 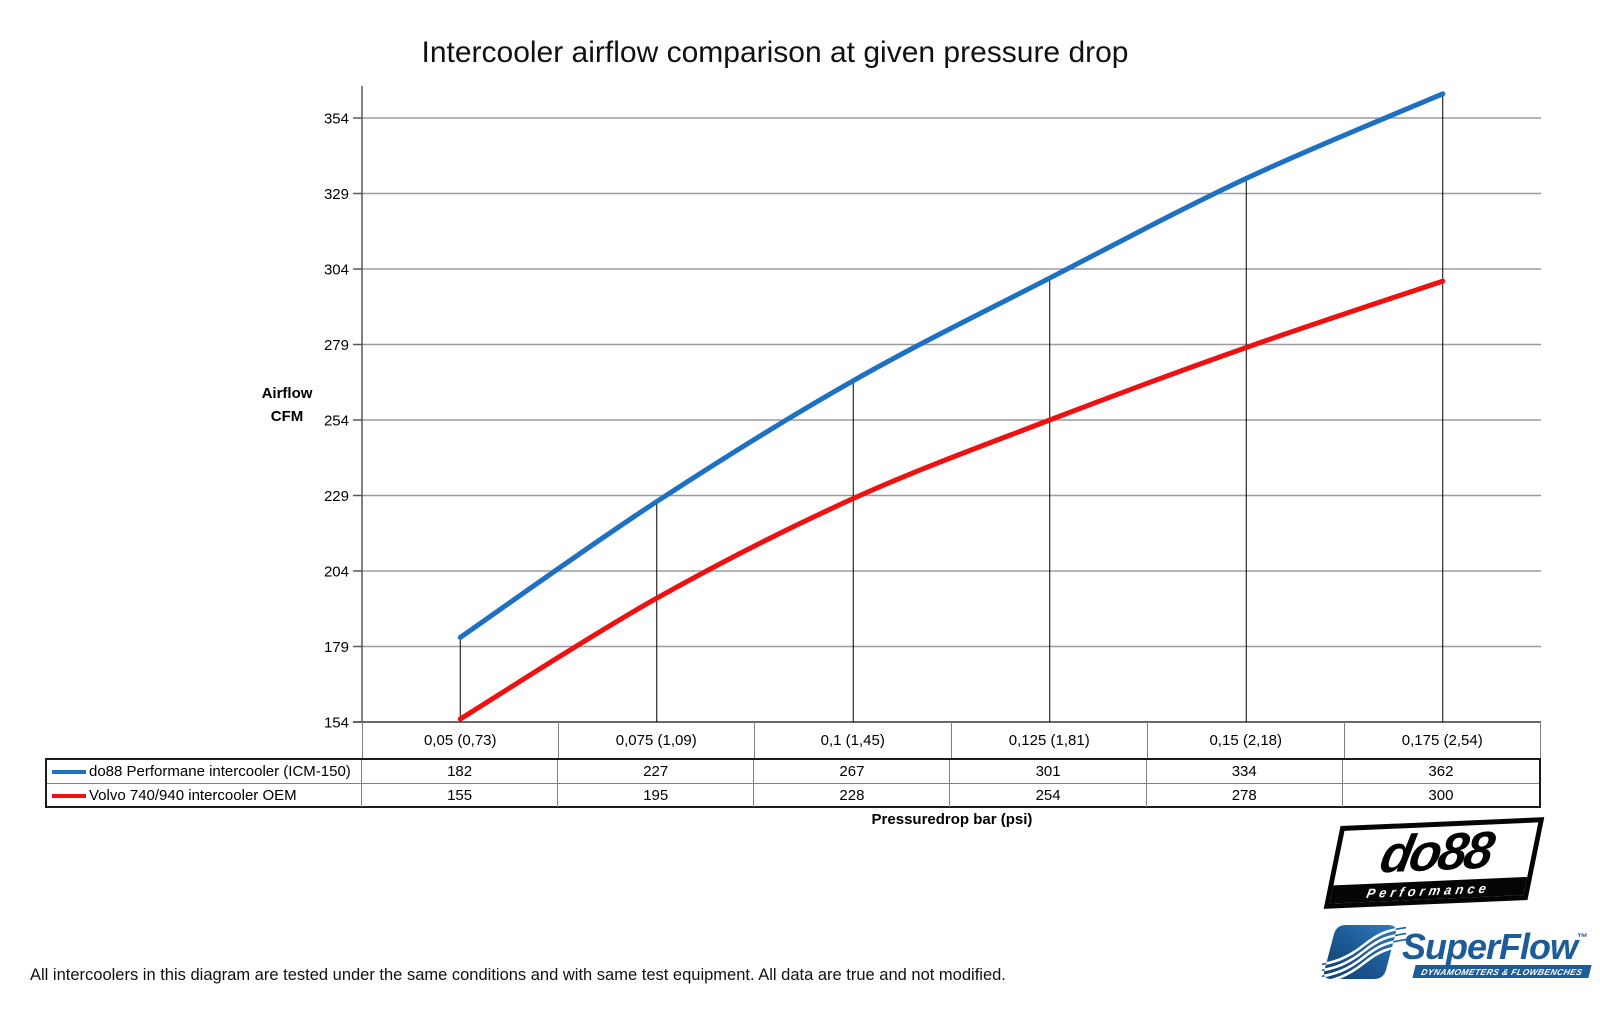 I want to click on value-cell: 334, so click(x=1245, y=771).